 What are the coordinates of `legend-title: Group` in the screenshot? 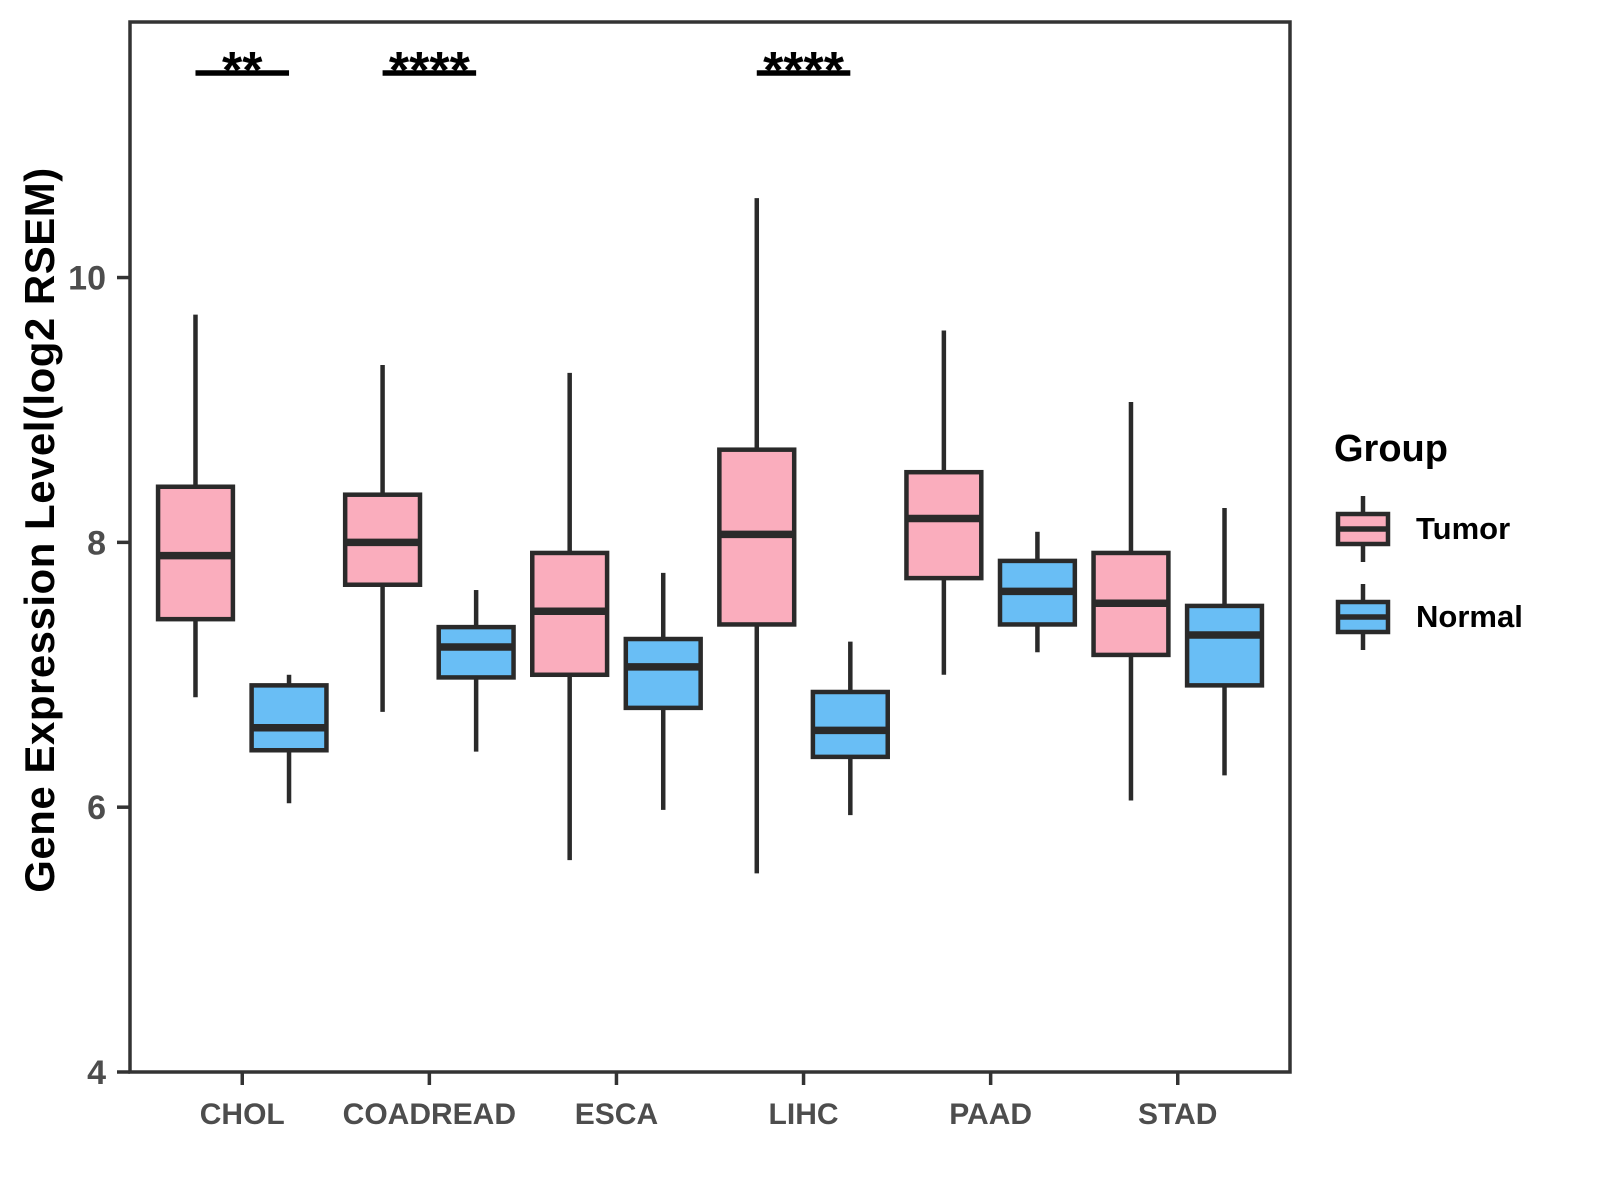 It's located at (1391, 449).